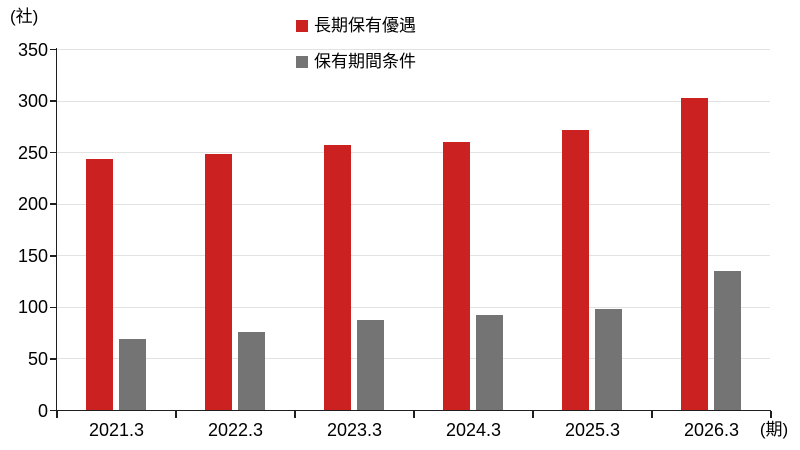  I want to click on bar-gray-2021.3, so click(132, 375).